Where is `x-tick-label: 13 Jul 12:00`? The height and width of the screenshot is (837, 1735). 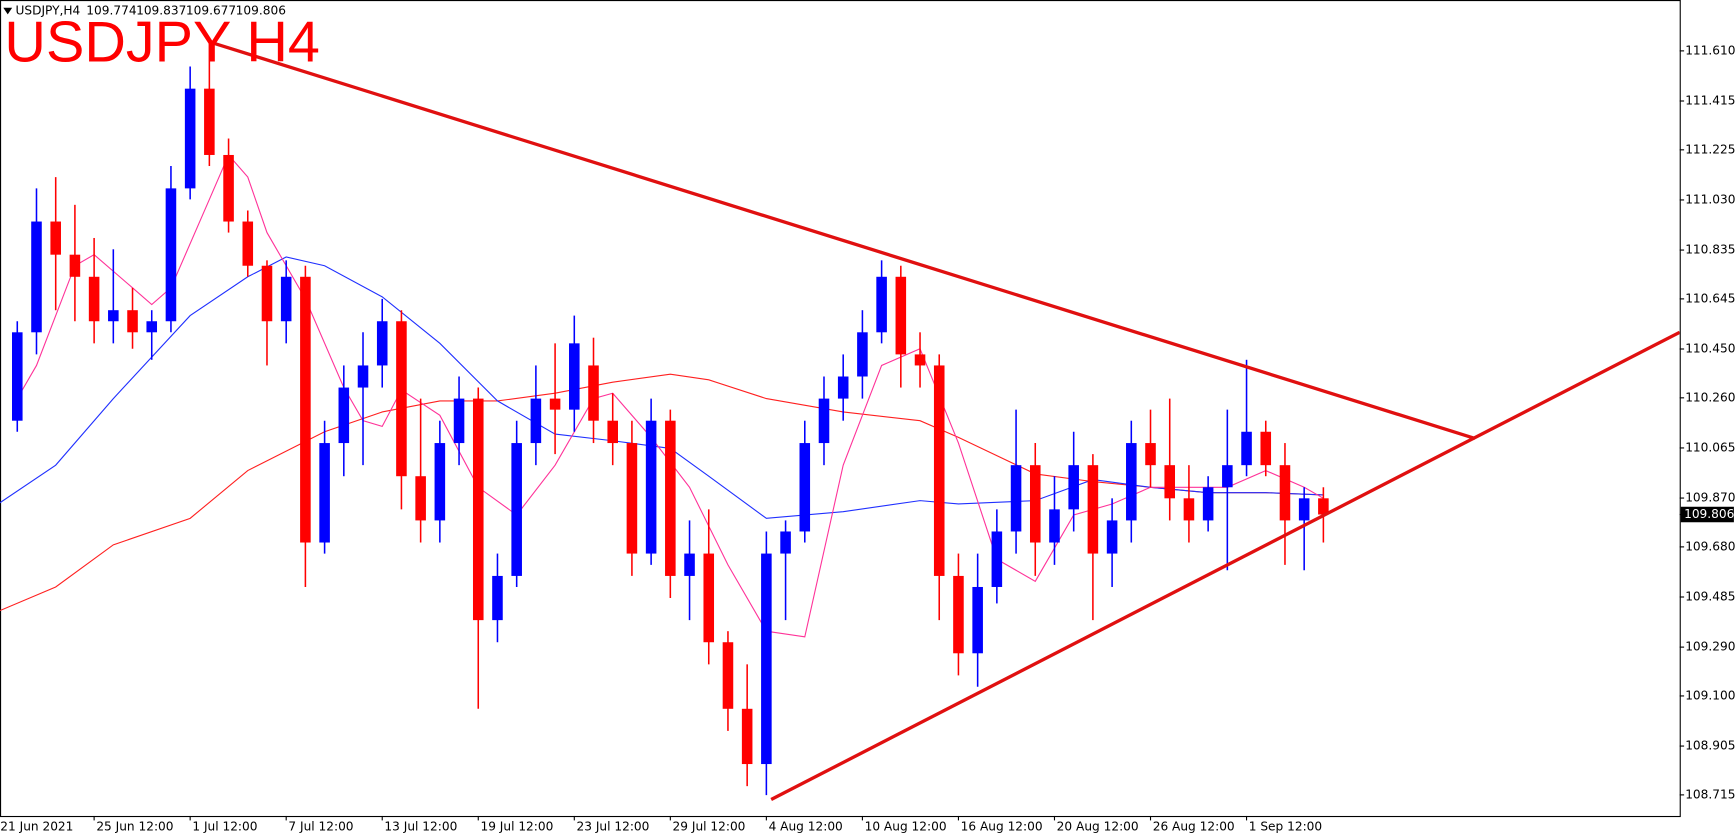
x-tick-label: 13 Jul 12:00 is located at coordinates (420, 827).